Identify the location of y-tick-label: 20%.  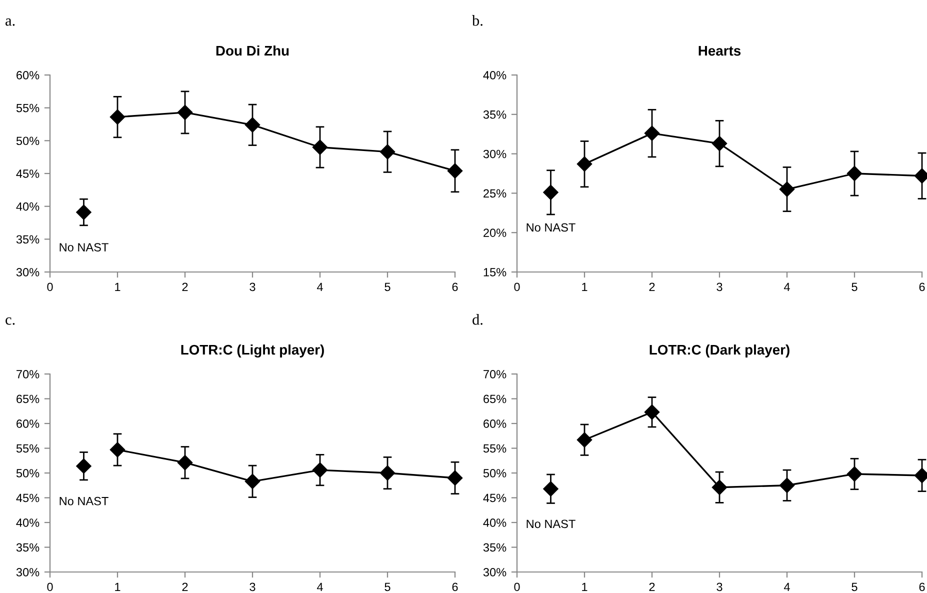
(495, 232).